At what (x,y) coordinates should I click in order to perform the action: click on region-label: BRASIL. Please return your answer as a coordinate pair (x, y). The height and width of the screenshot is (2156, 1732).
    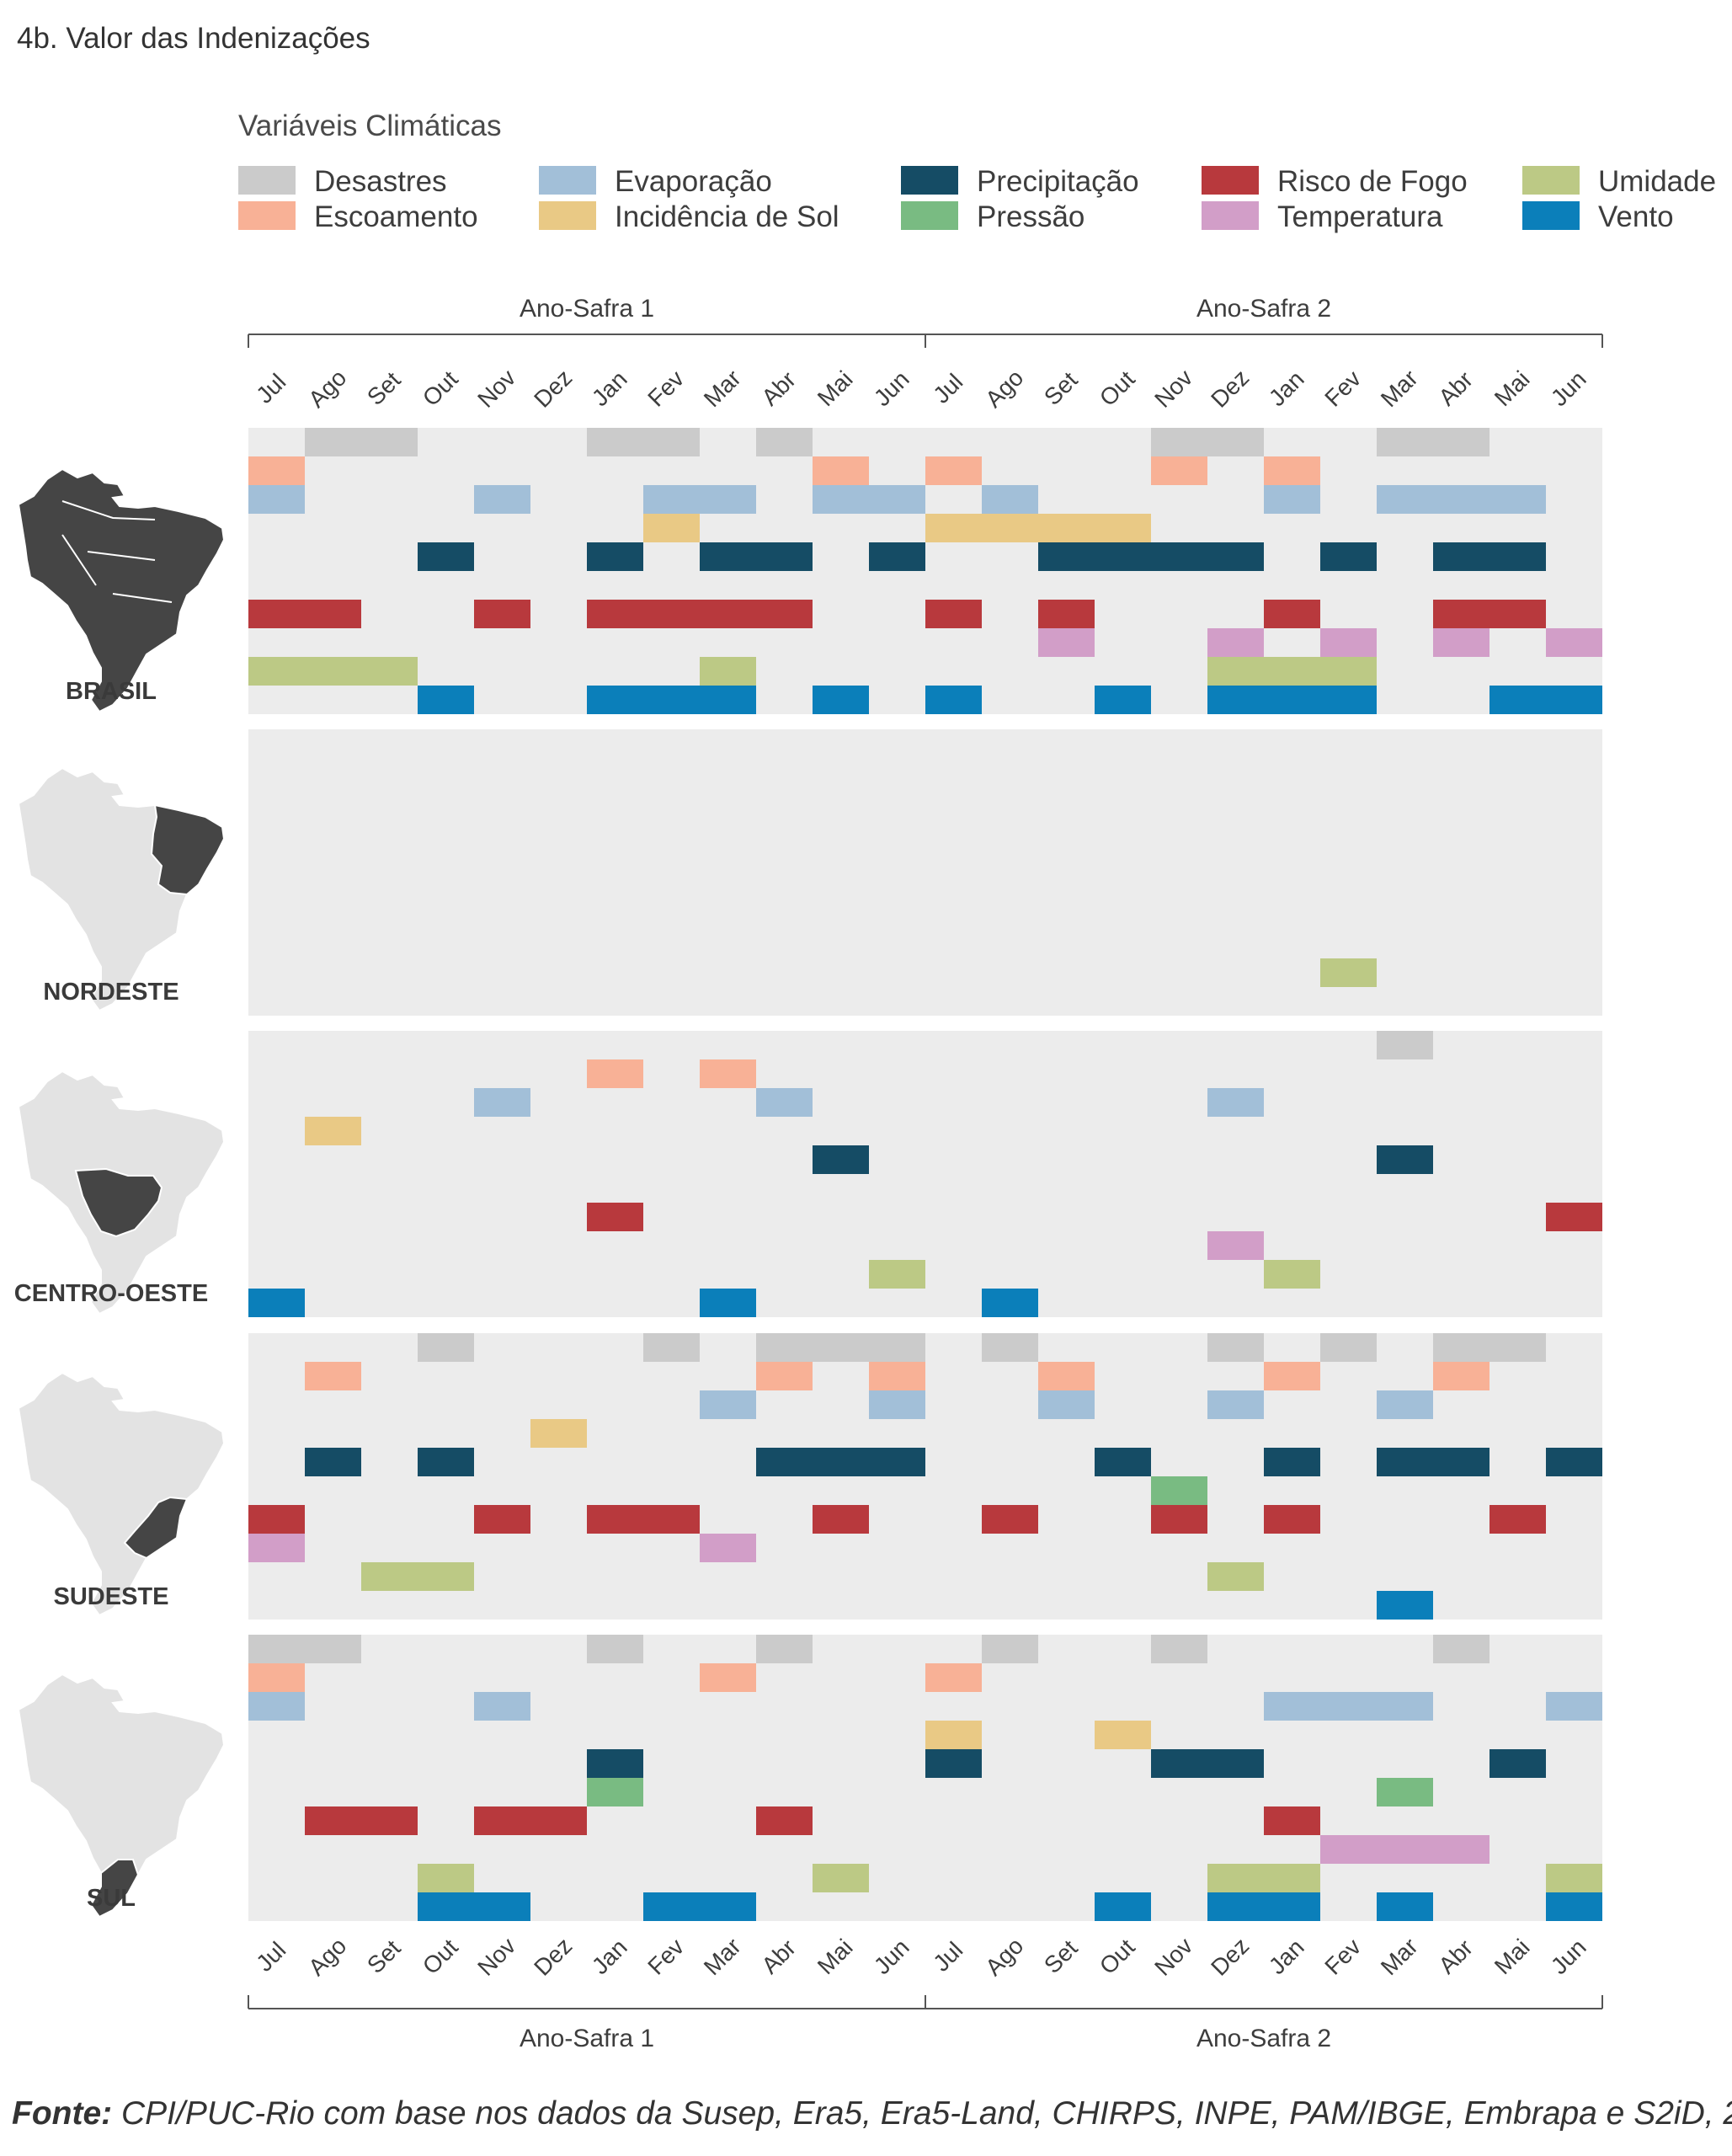
    Looking at the image, I should click on (111, 691).